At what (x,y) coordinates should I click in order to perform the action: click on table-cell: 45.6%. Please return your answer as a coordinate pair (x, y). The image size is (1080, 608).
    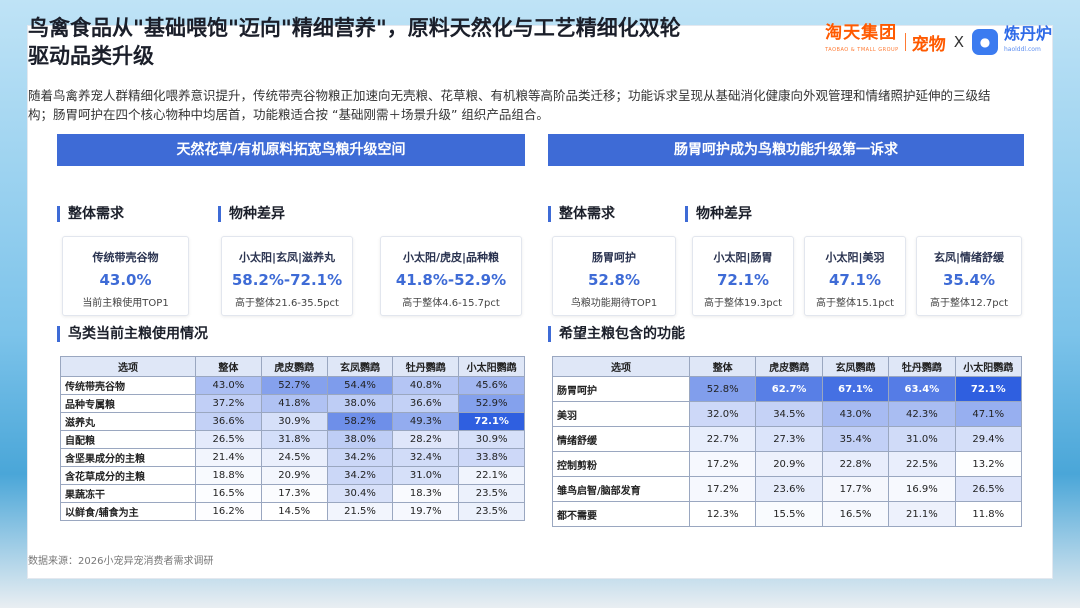
    Looking at the image, I should click on (491, 385).